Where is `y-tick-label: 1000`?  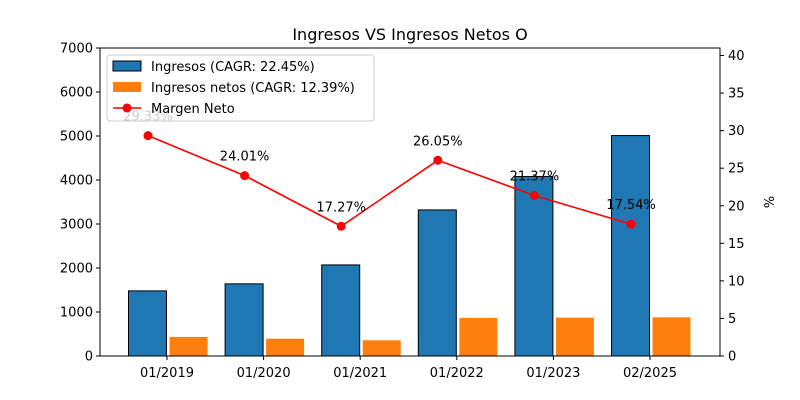
y-tick-label: 1000 is located at coordinates (76, 313).